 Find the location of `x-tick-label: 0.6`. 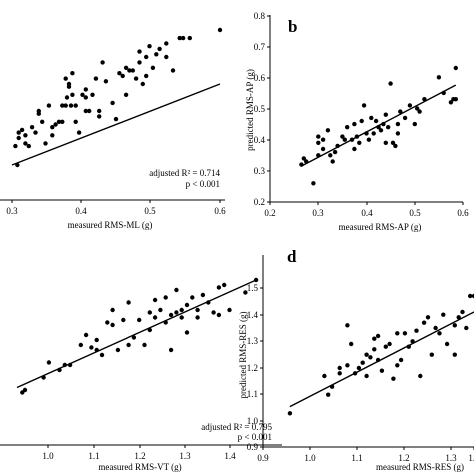

x-tick-label: 0.6 is located at coordinates (220, 211).